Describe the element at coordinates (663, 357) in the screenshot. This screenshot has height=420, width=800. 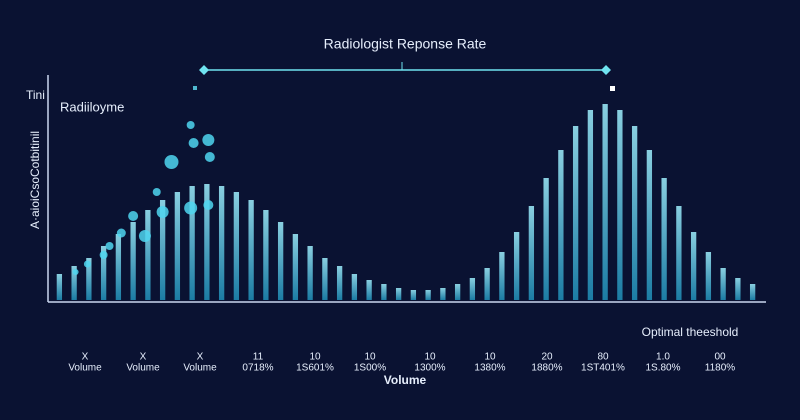
I see `x-tick-label: 1.0` at that location.